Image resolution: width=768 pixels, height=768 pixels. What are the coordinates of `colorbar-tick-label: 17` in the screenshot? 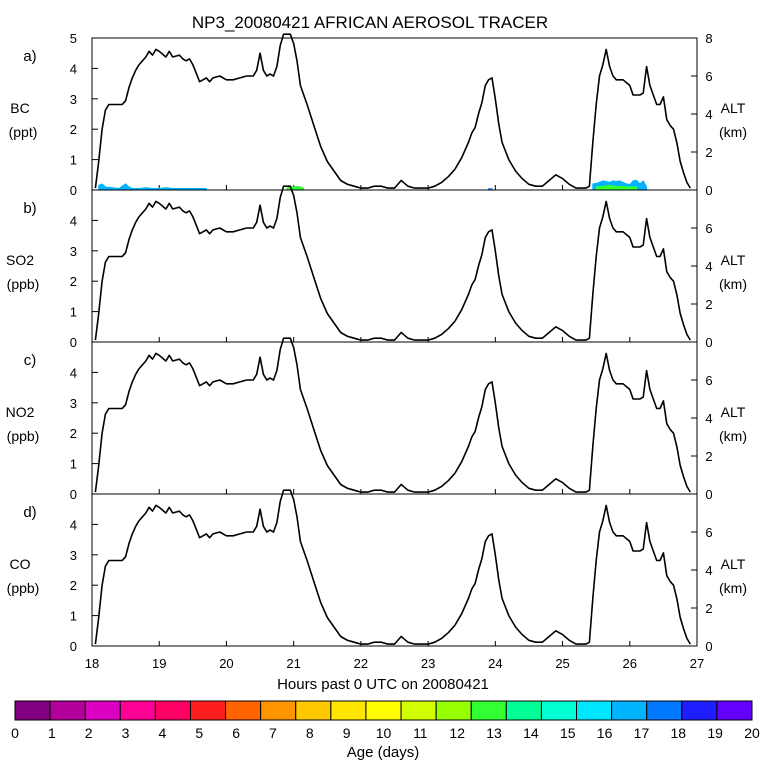 It's located at (642, 733).